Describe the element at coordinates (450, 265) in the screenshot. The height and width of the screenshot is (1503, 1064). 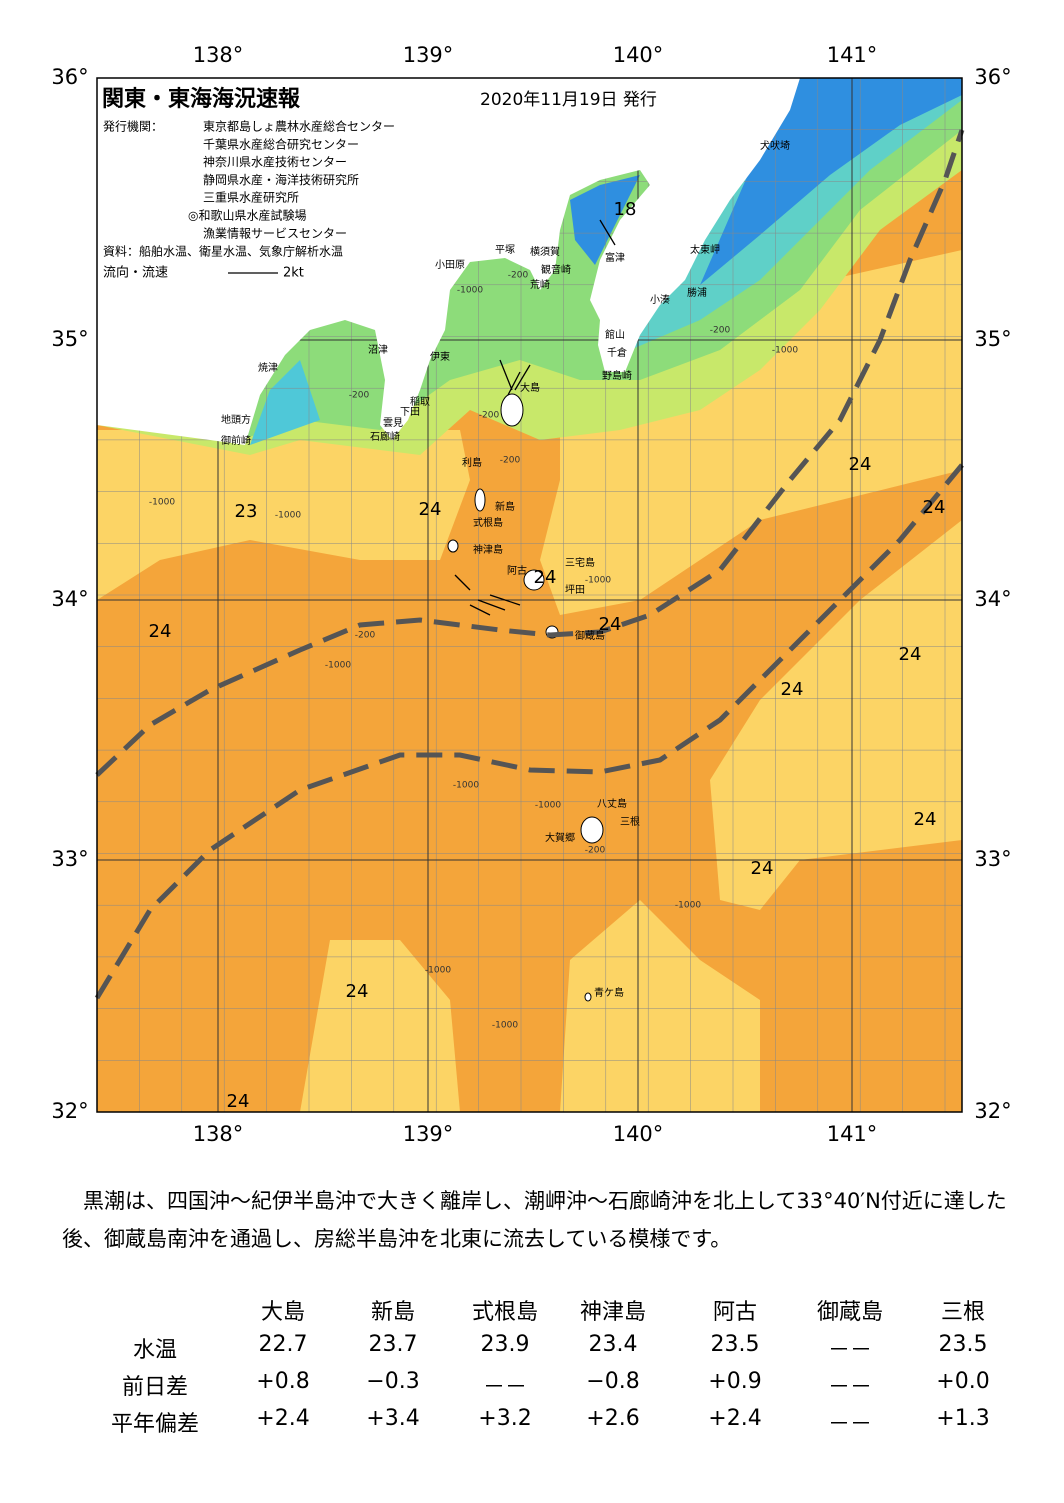
I see `place-name: 小田原` at that location.